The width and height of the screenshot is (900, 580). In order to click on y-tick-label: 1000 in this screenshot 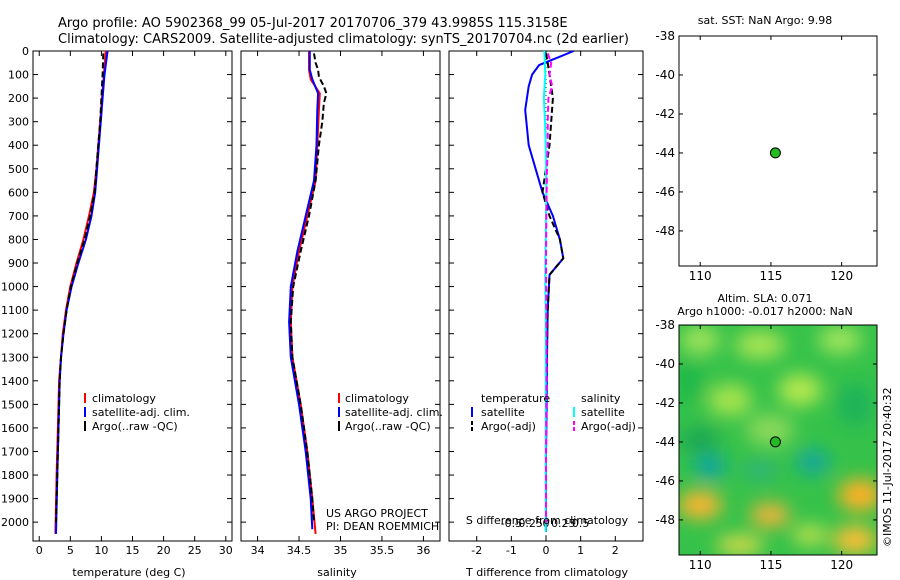, I will do `click(15, 287)`.